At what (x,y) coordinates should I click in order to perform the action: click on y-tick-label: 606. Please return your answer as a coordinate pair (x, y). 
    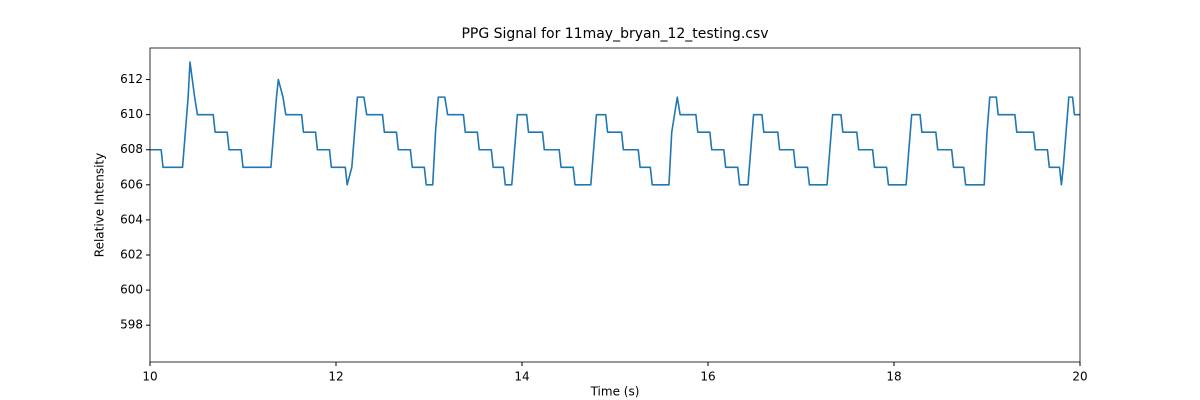
    Looking at the image, I should click on (131, 184).